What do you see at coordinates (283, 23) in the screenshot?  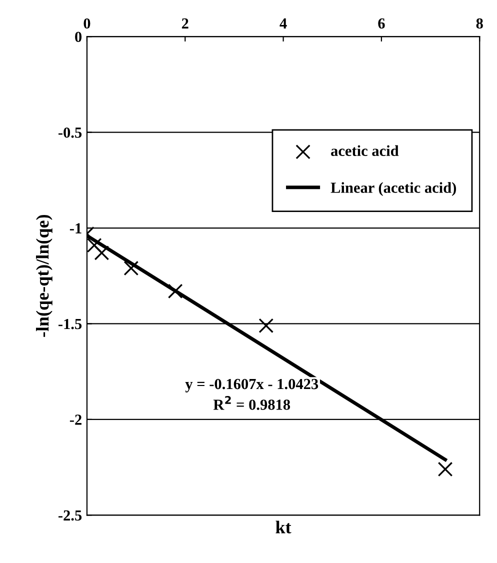 I see `x-tick-label: 4` at bounding box center [283, 23].